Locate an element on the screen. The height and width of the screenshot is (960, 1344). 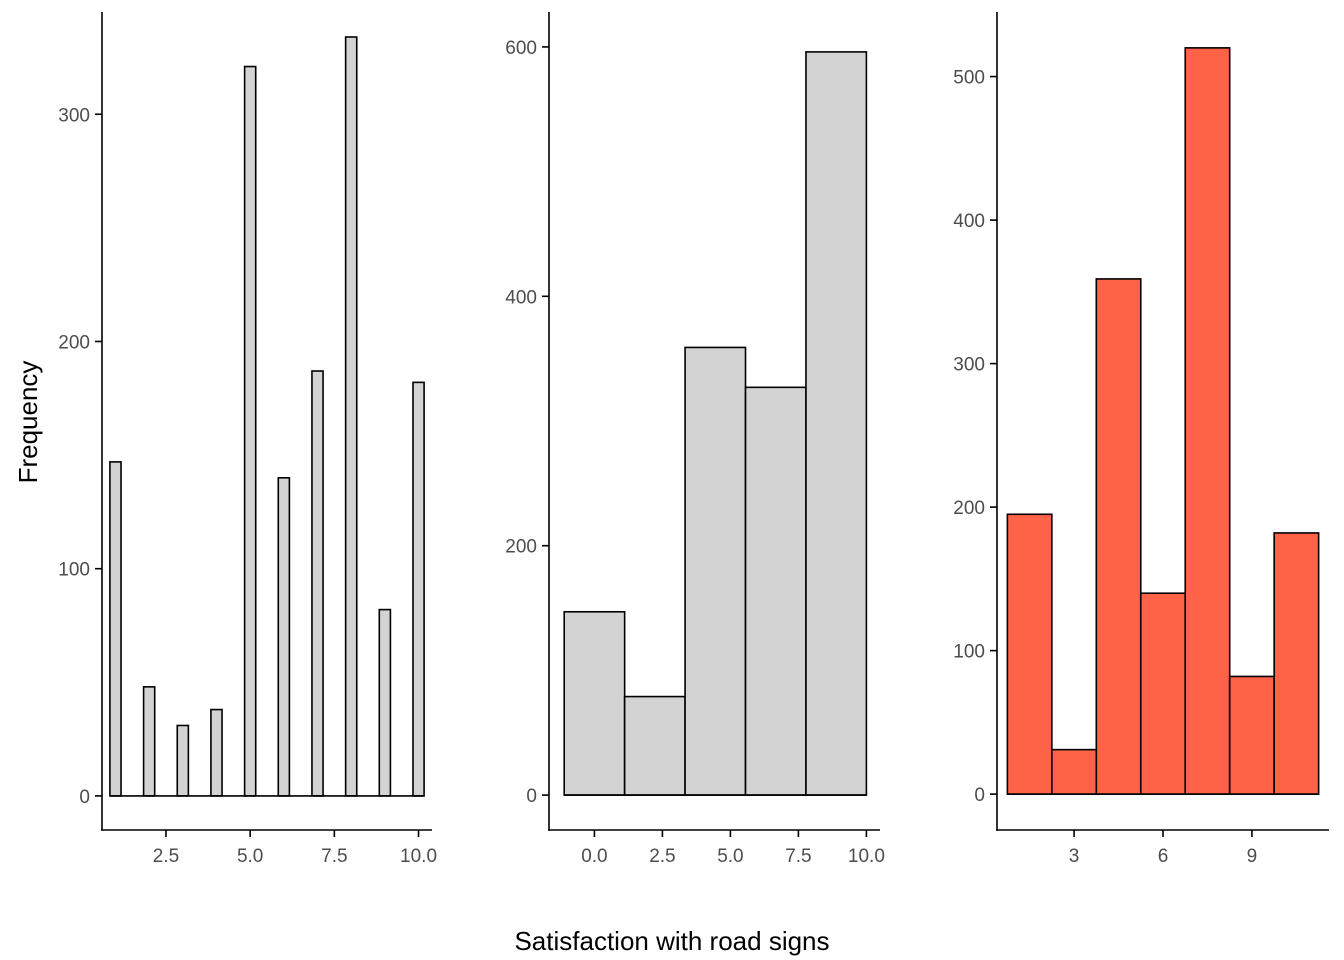
x-axis-title: Satisfaction with road signs is located at coordinates (671, 941).